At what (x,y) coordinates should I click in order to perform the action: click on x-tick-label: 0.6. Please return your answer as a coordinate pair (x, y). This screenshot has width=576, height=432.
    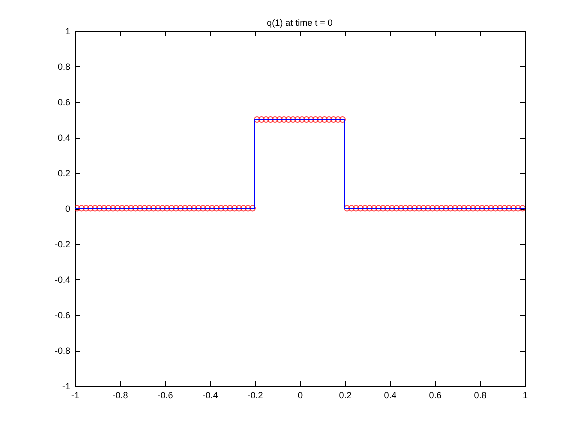
    Looking at the image, I should click on (435, 395).